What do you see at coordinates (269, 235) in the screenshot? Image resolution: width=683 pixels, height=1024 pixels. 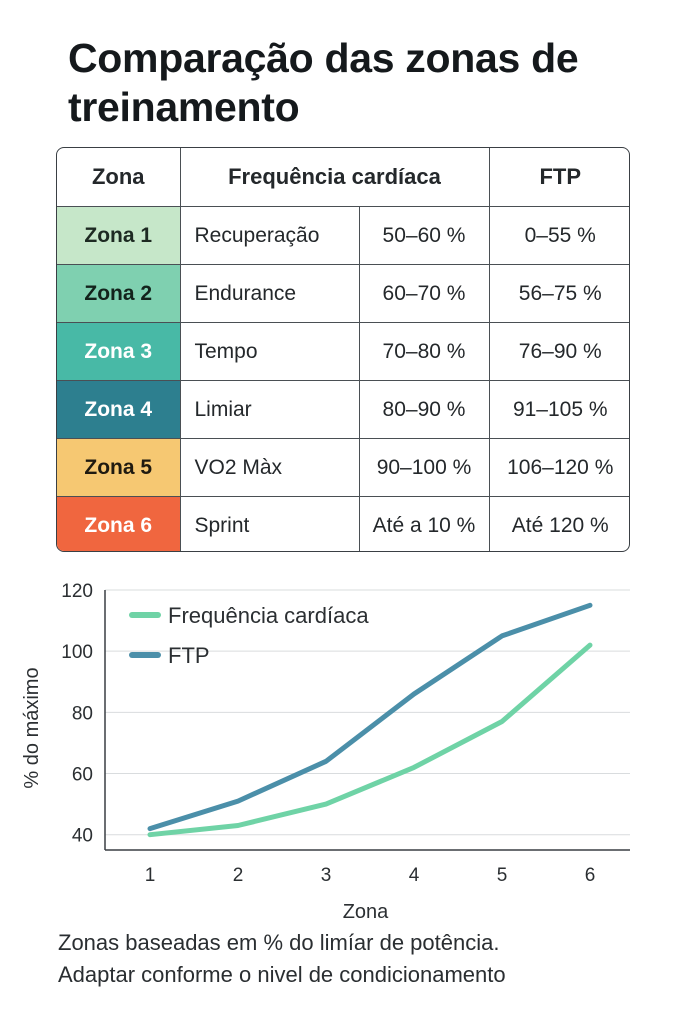 I see `zone-name-cell: Recuperação` at bounding box center [269, 235].